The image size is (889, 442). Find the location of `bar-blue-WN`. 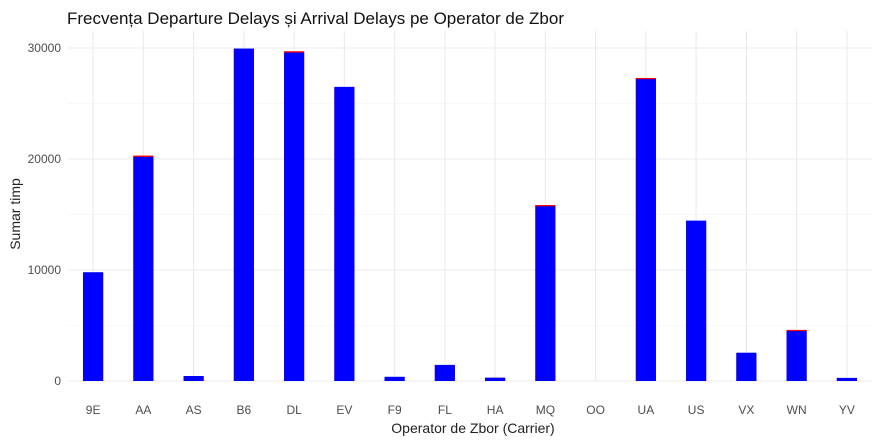

bar-blue-WN is located at coordinates (796, 355).